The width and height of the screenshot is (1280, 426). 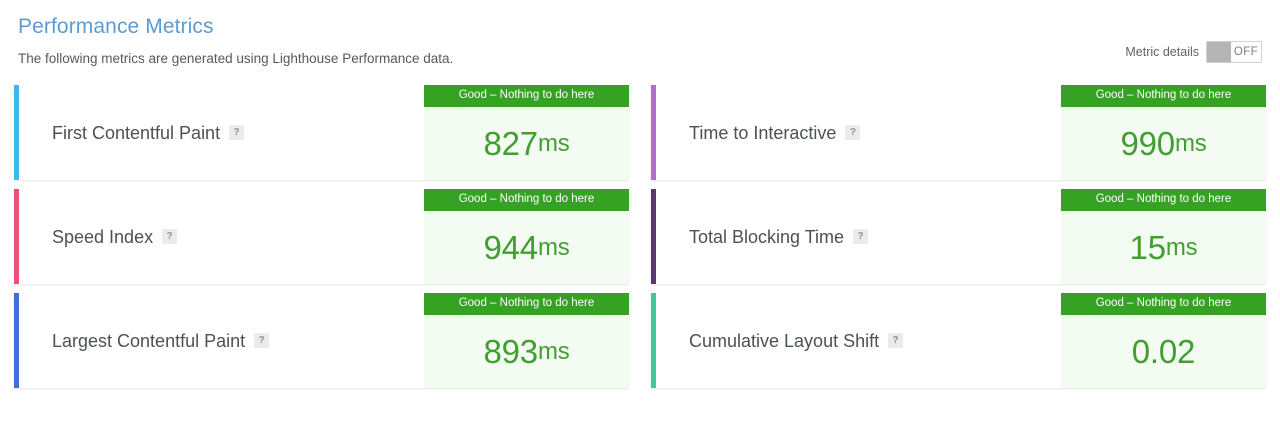 What do you see at coordinates (1246, 52) in the screenshot?
I see `toggle-state-label: OFF` at bounding box center [1246, 52].